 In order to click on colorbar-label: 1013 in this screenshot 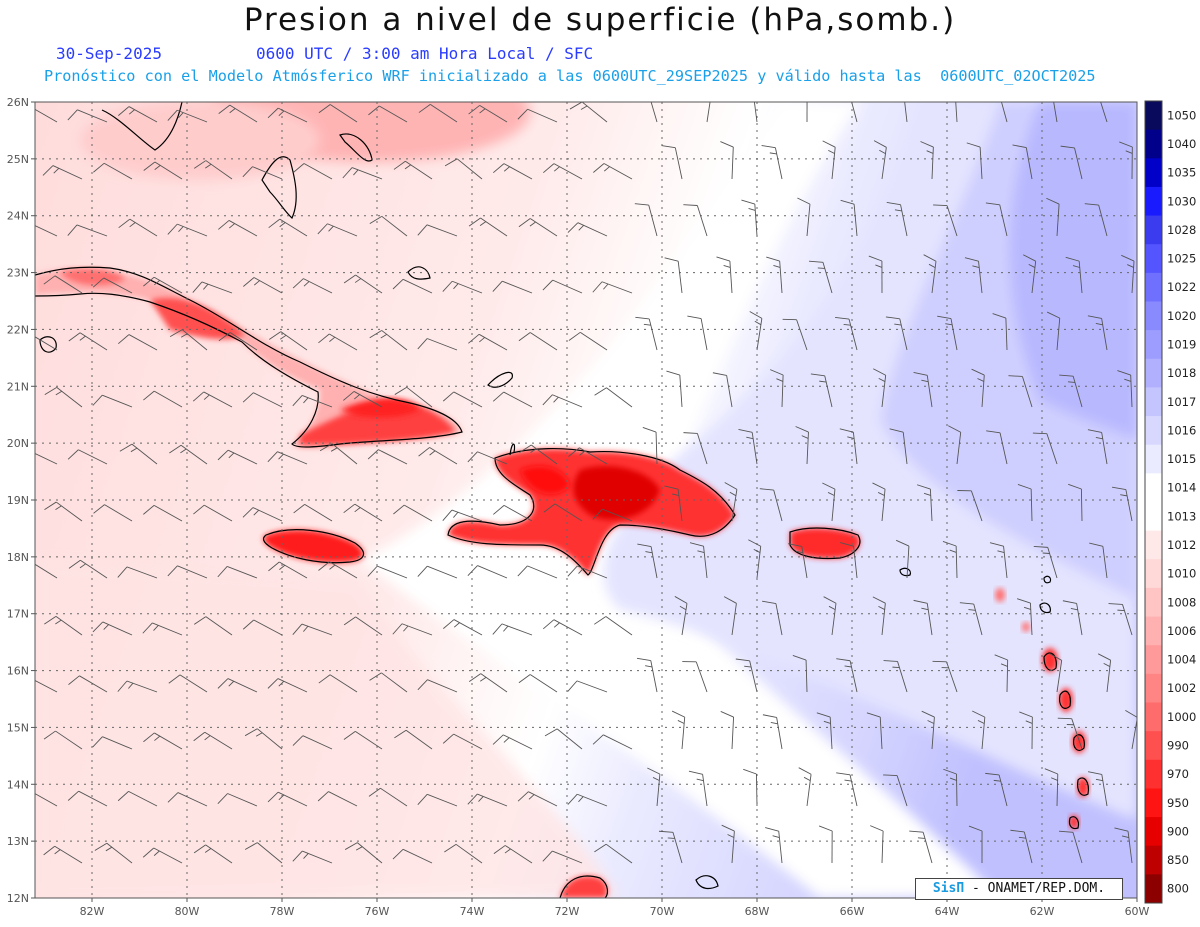, I will do `click(1181, 516)`.